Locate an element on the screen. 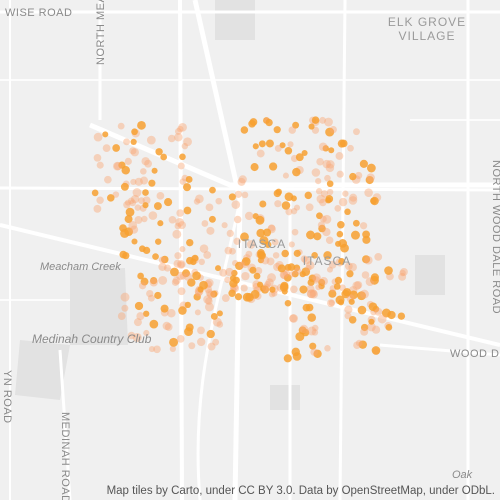  place-label: ITASCA is located at coordinates (262, 244).